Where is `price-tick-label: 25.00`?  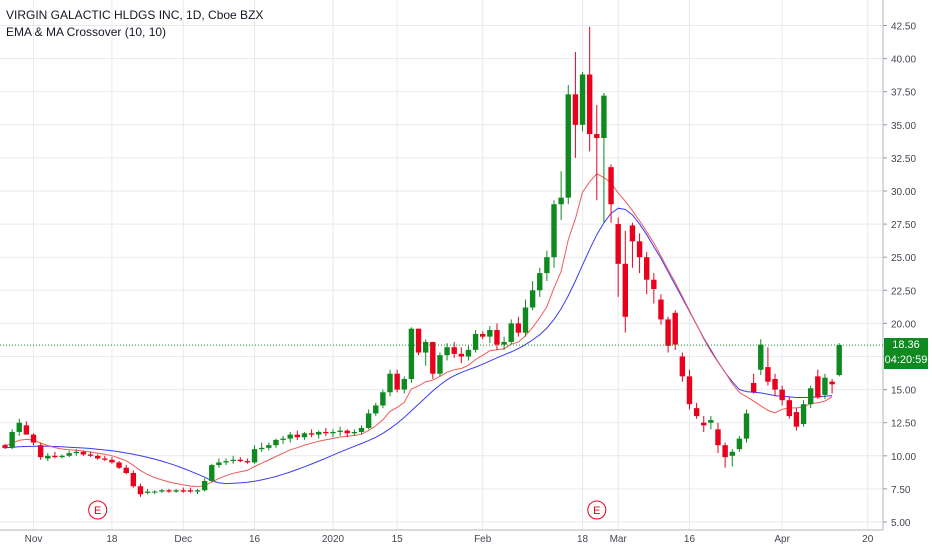
price-tick-label: 25.00 is located at coordinates (903, 258).